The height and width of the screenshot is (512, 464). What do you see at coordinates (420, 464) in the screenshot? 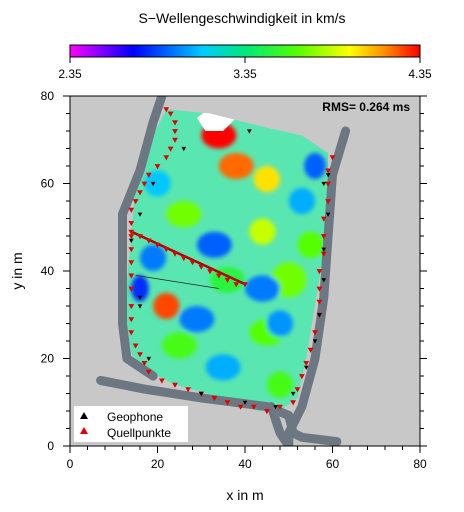
I see `x-tick-label: 80` at bounding box center [420, 464].